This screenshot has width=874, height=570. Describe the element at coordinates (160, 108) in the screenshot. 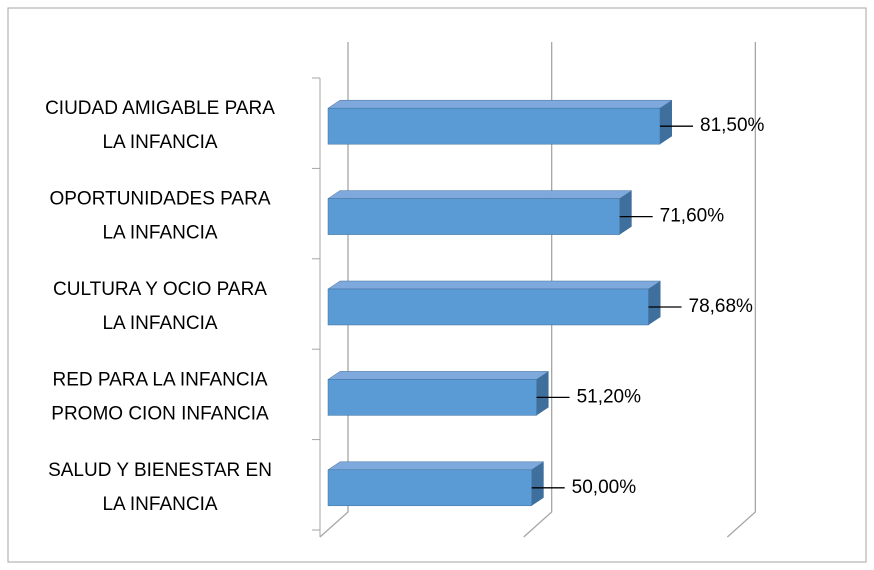

I see `category-label: CIUDAD AMIGABLE PARA` at that location.